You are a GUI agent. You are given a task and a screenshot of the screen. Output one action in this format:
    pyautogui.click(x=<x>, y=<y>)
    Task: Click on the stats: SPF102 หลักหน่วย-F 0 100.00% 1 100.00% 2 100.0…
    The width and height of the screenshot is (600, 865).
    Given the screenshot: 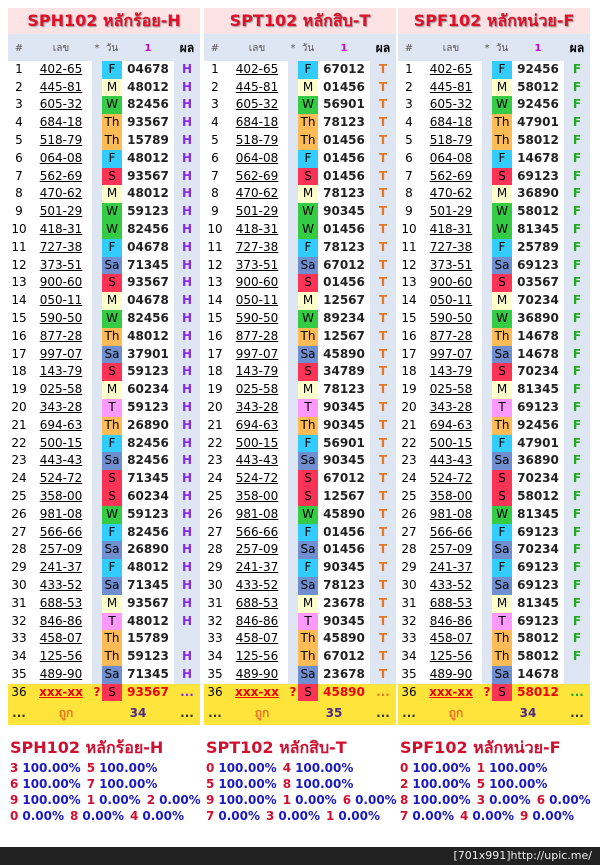 What is the action you would take?
    pyautogui.click(x=500, y=780)
    